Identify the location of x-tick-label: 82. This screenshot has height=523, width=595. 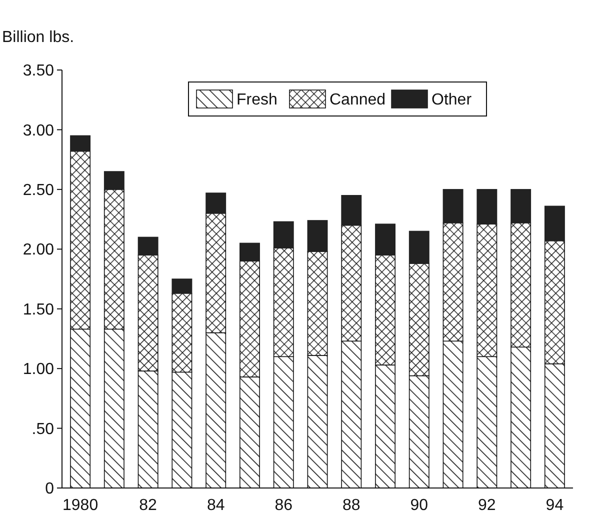
(148, 505).